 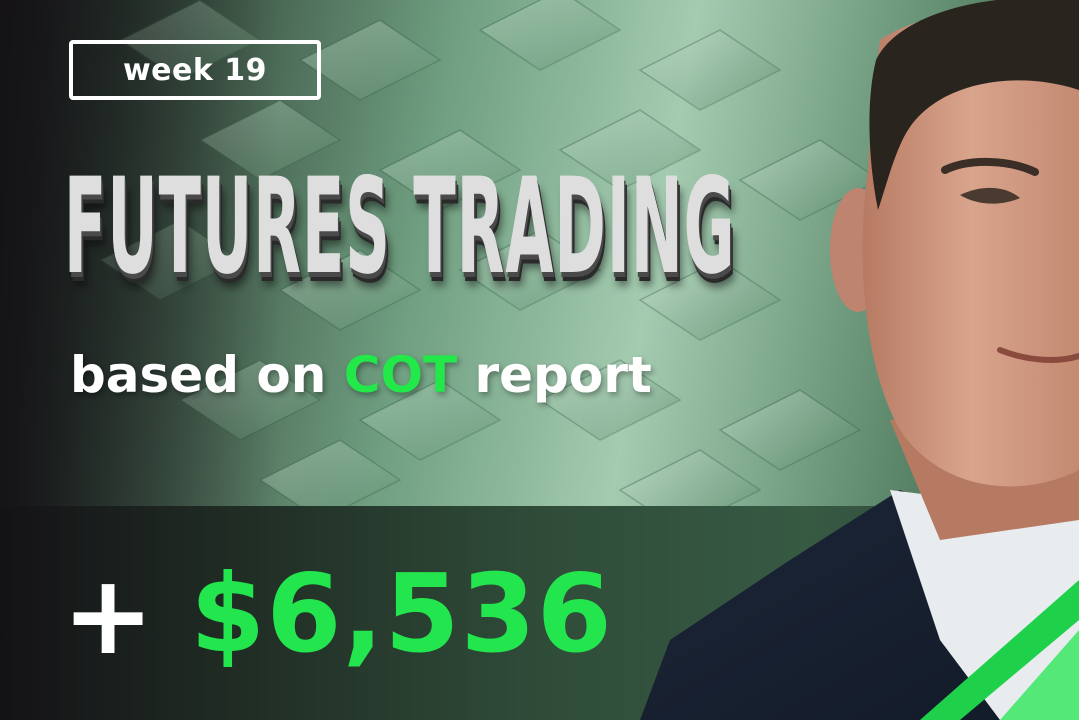 I want to click on week-badge: week 19, so click(x=195, y=70).